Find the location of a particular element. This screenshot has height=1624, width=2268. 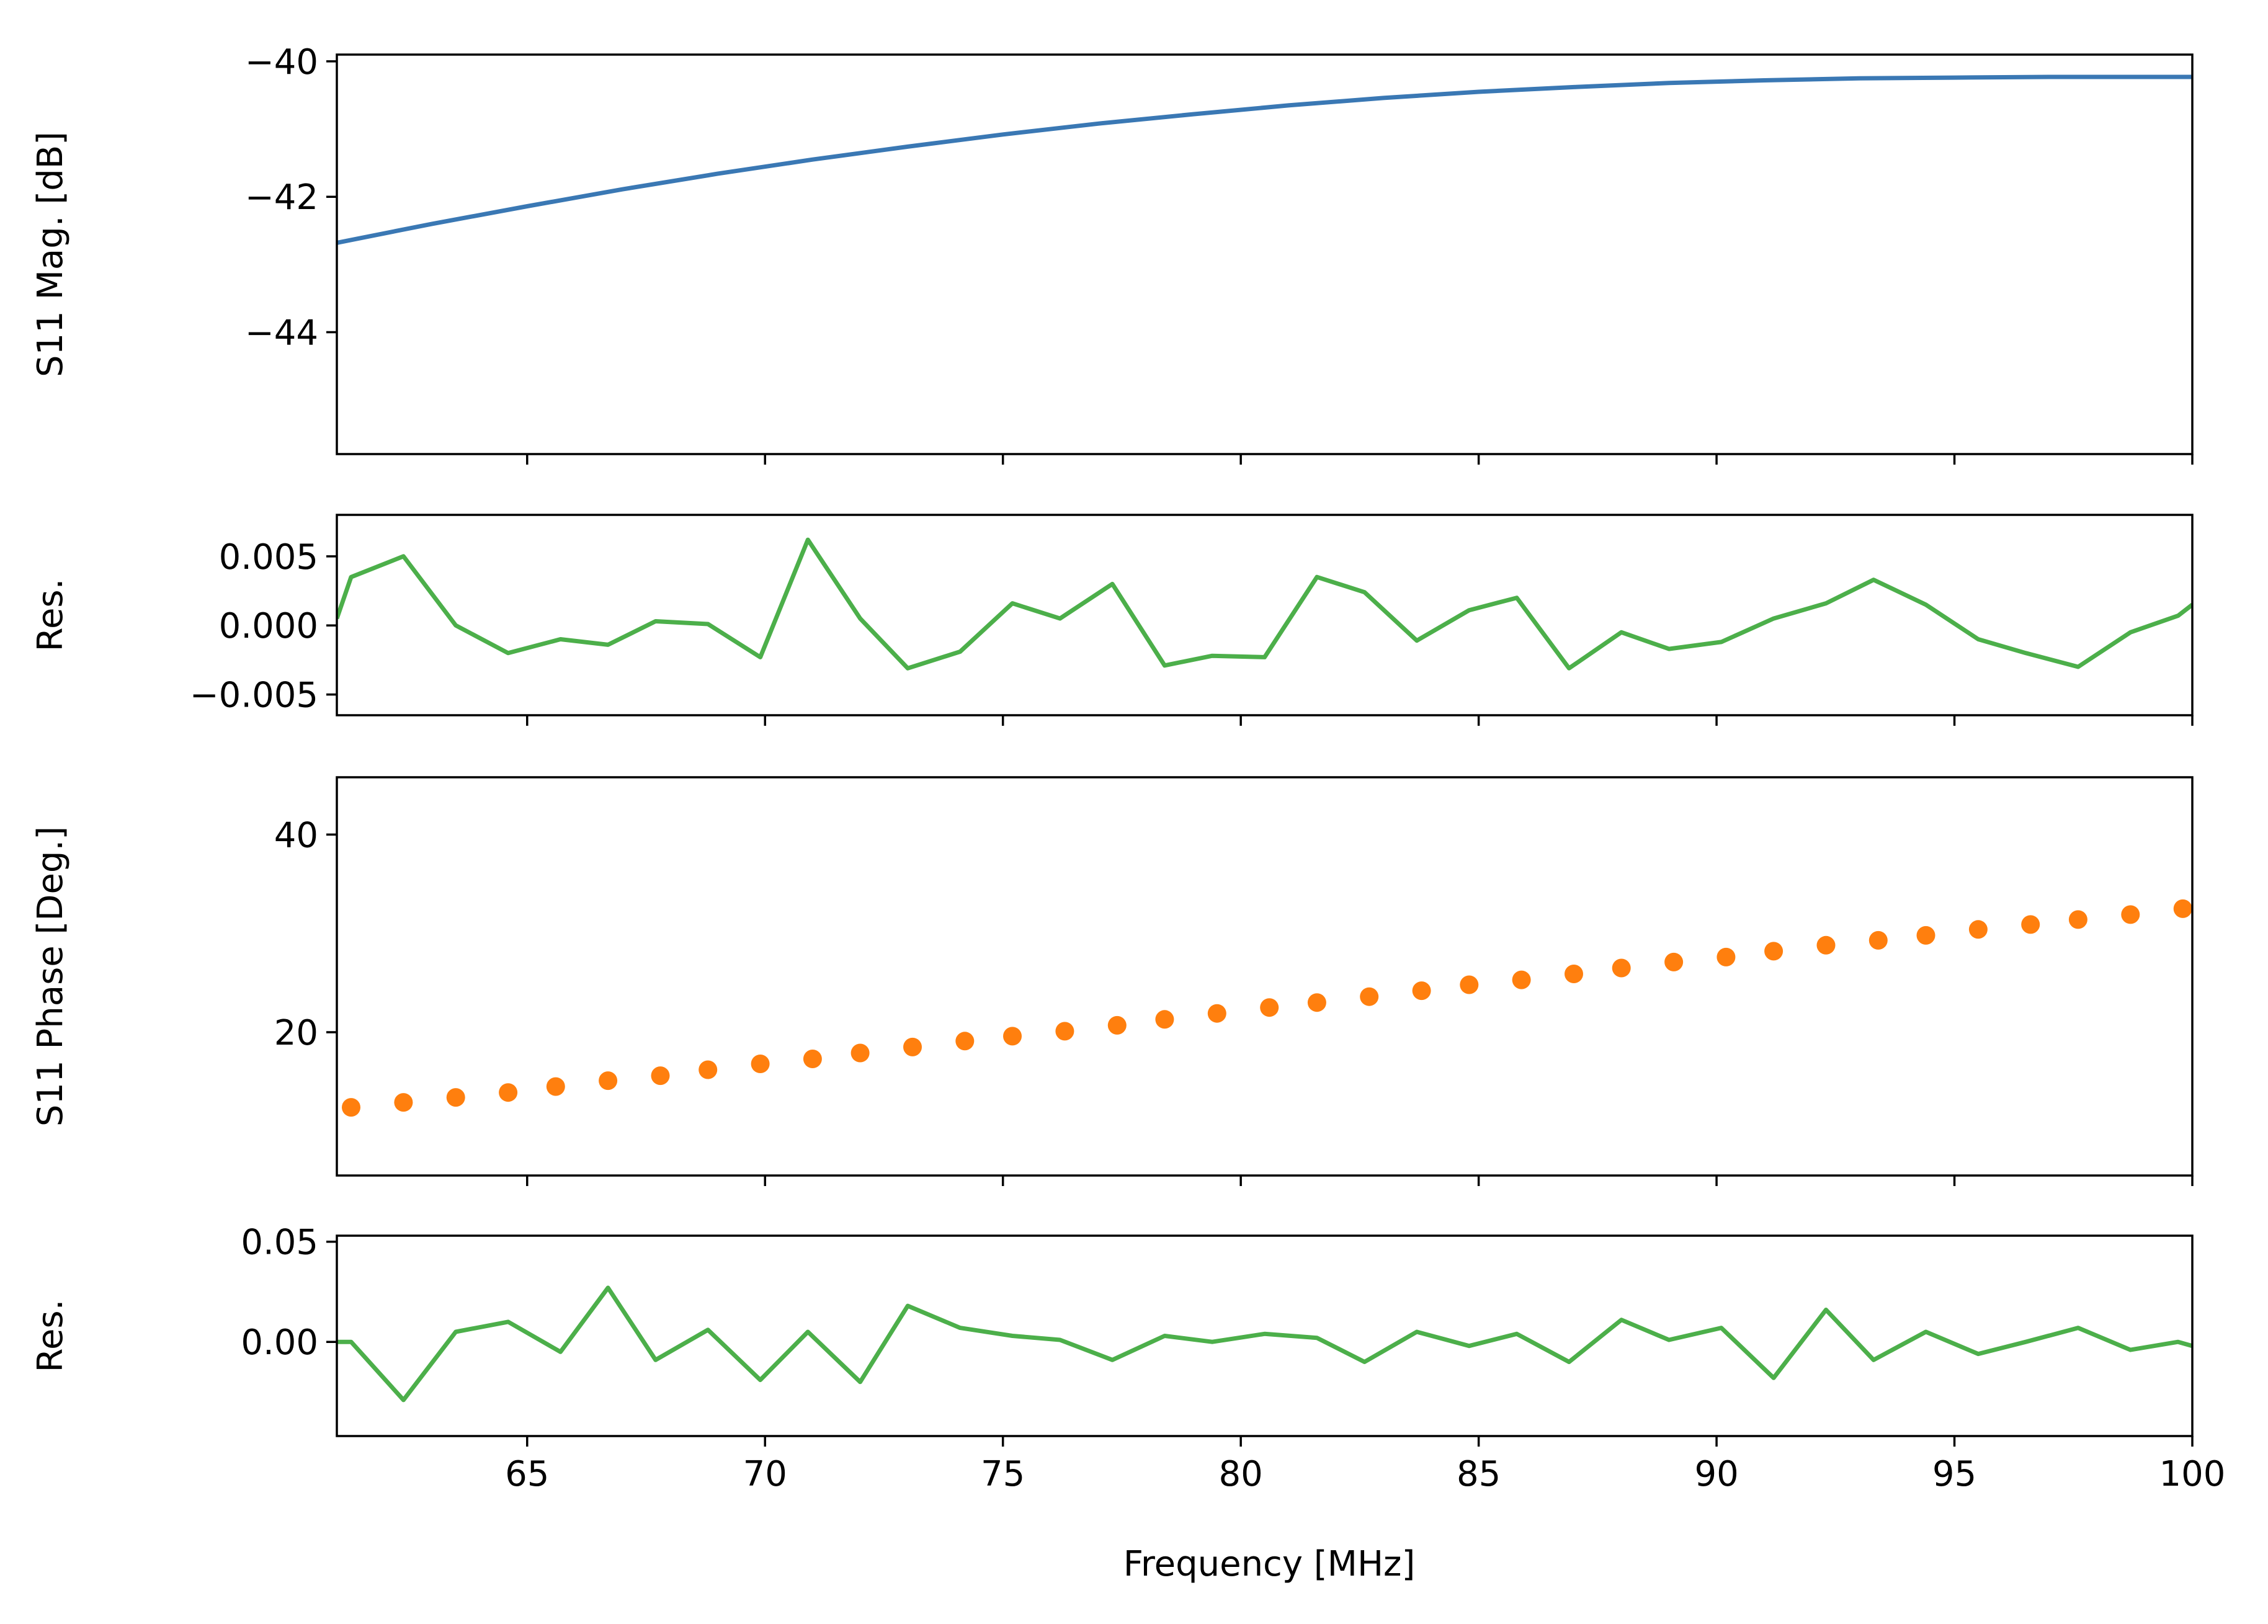

y-tick-label: 20 is located at coordinates (296, 1033).